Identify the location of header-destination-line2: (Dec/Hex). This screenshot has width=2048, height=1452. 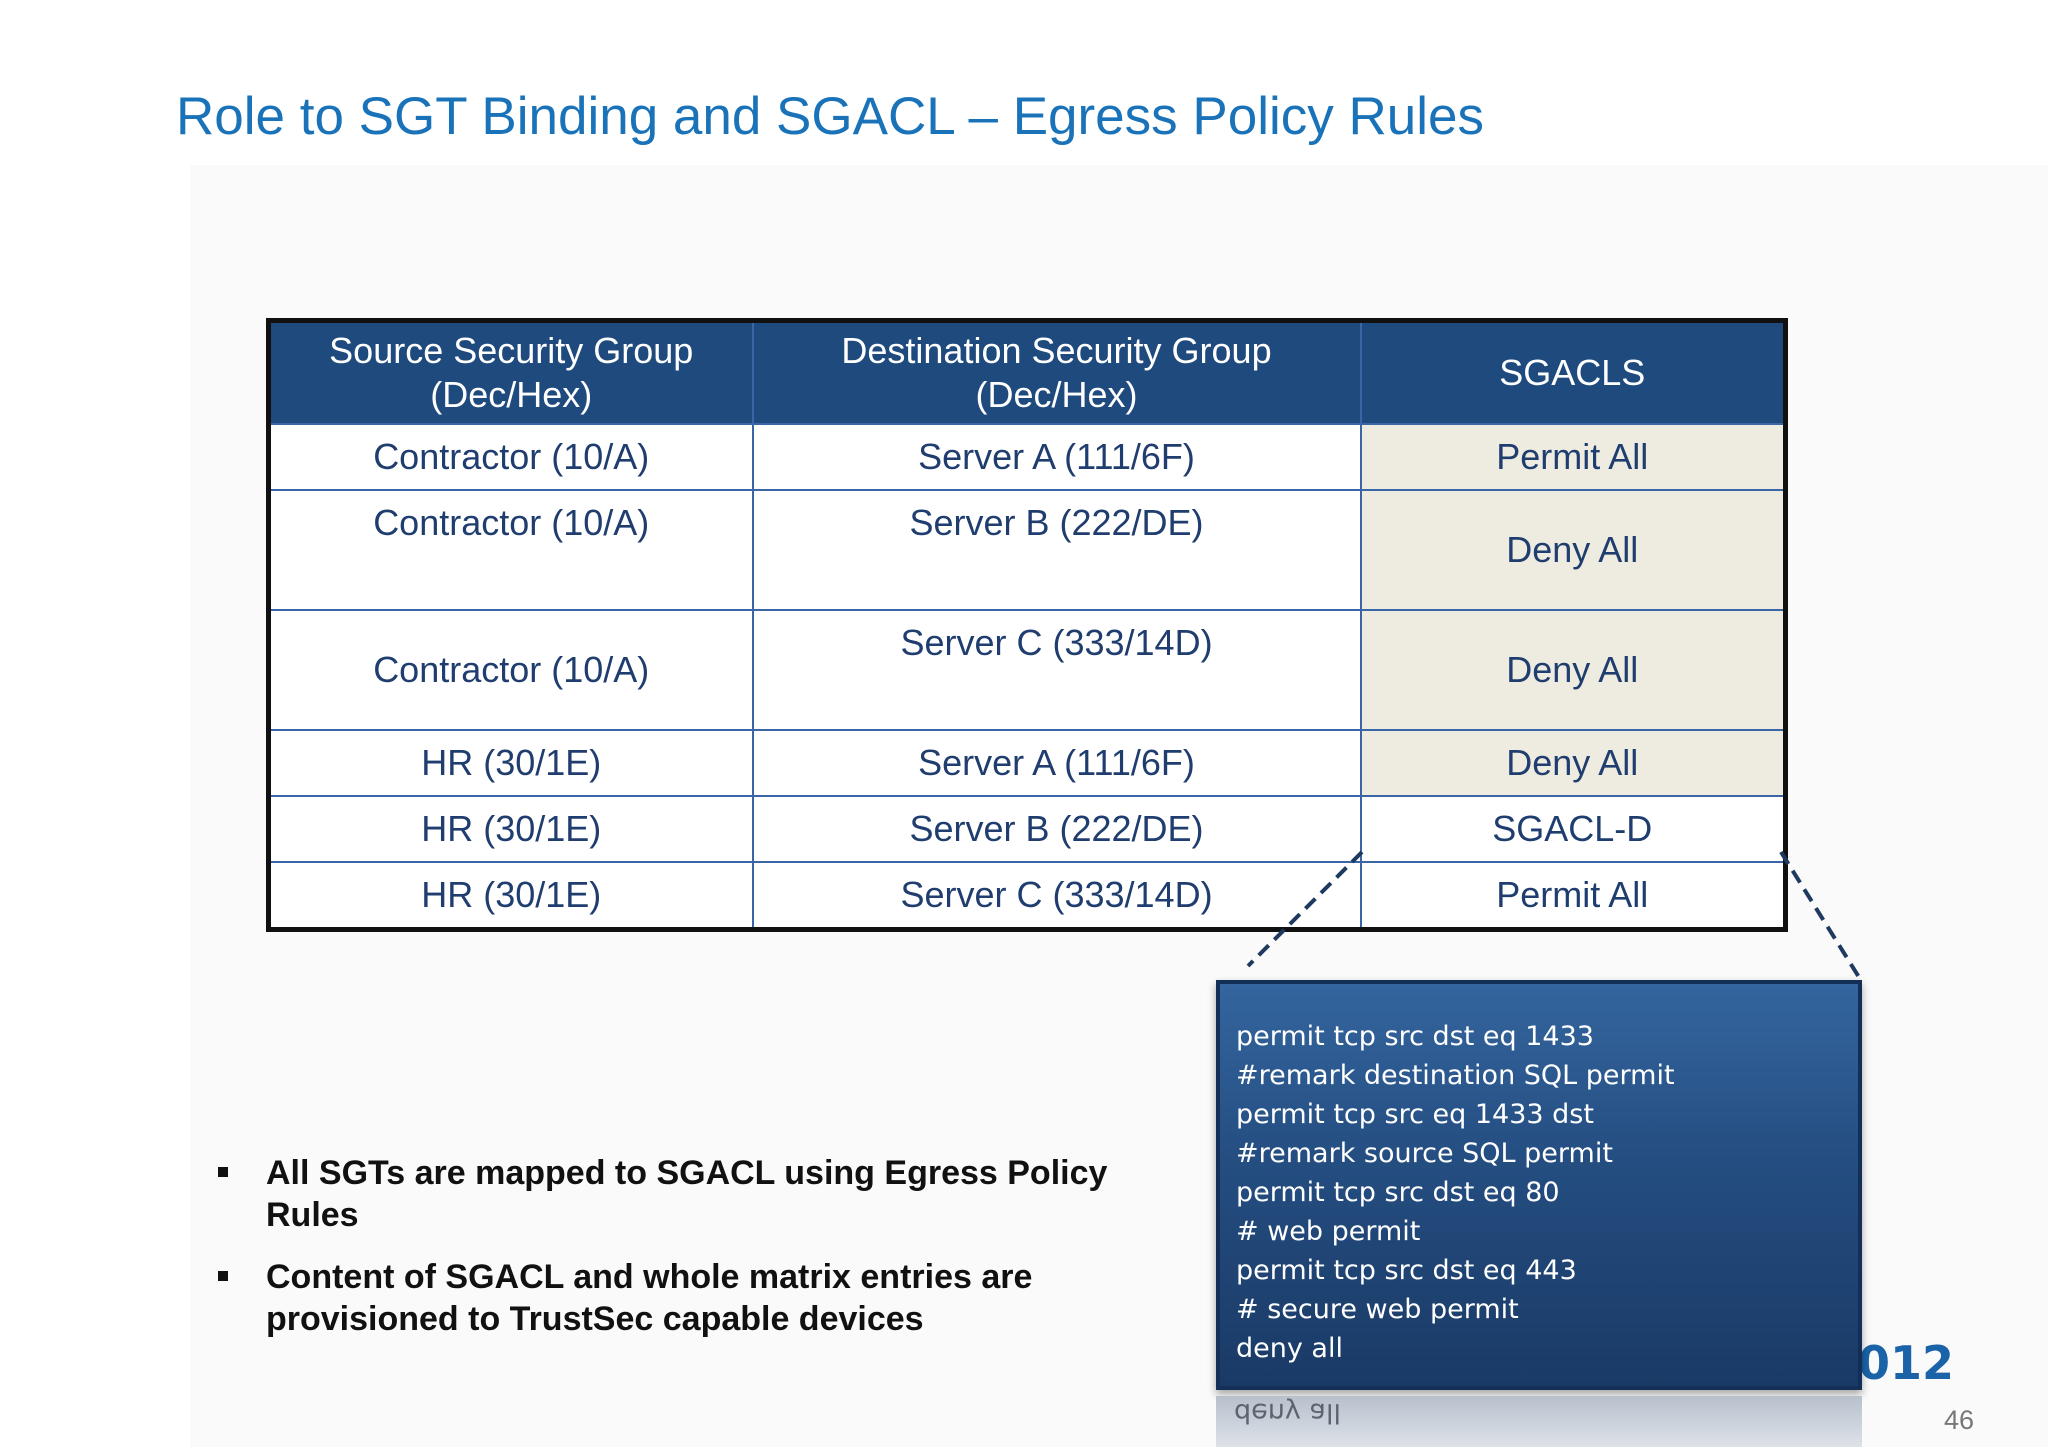
(1056, 394).